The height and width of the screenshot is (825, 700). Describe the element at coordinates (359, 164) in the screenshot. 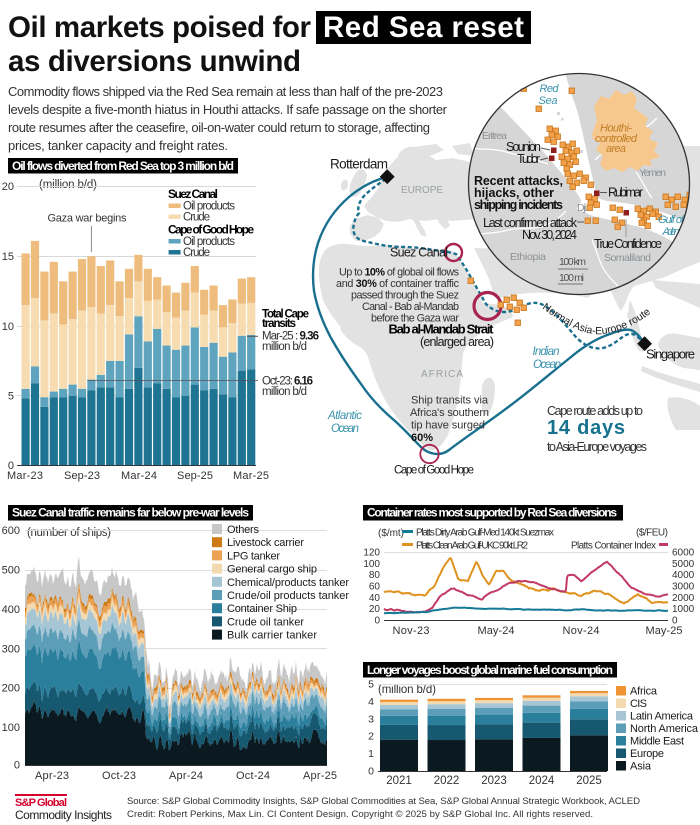

I see `svg-text: Rotterdam` at that location.